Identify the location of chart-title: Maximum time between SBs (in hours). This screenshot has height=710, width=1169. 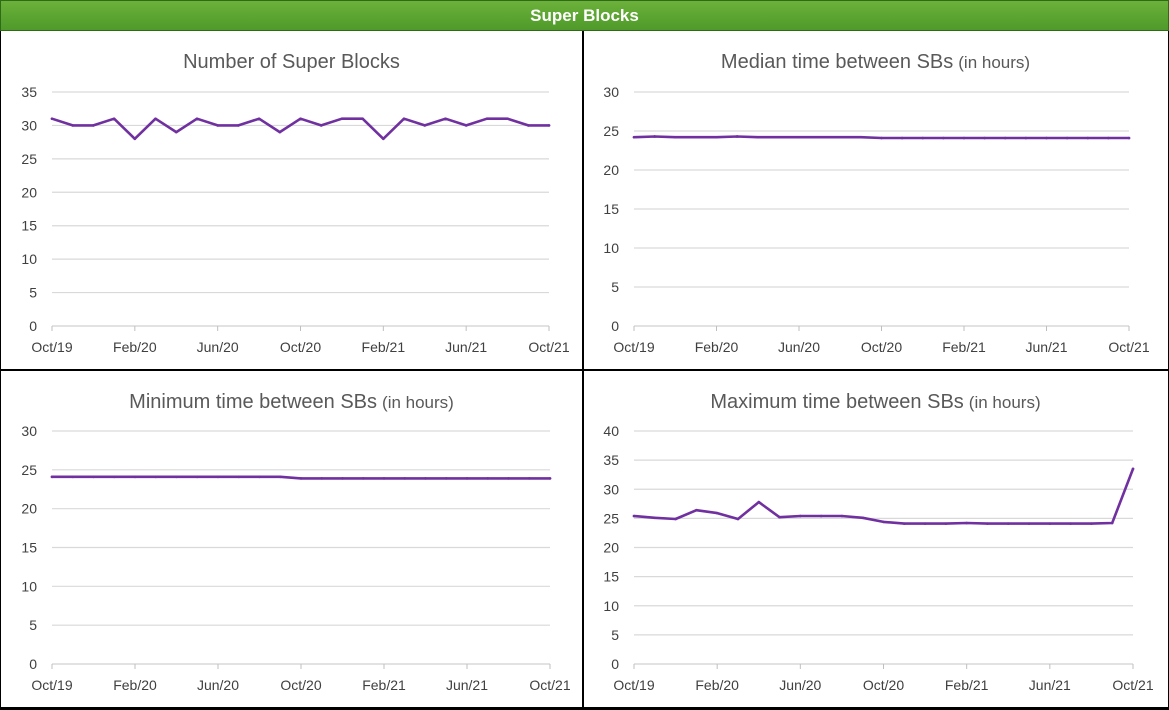
(875, 402).